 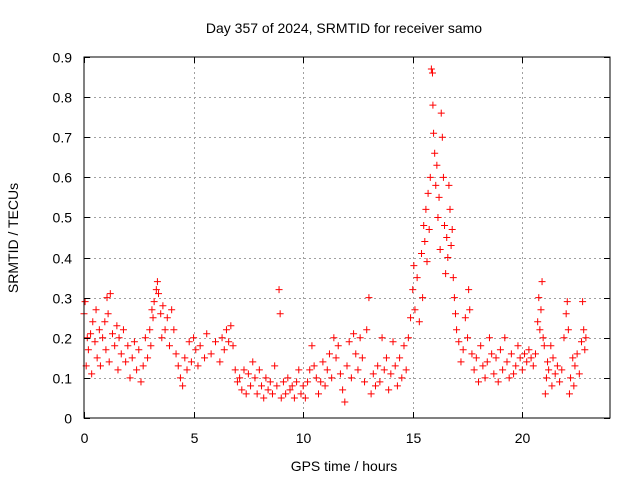 What do you see at coordinates (63, 218) in the screenshot?
I see `y-tick-label: 0.5` at bounding box center [63, 218].